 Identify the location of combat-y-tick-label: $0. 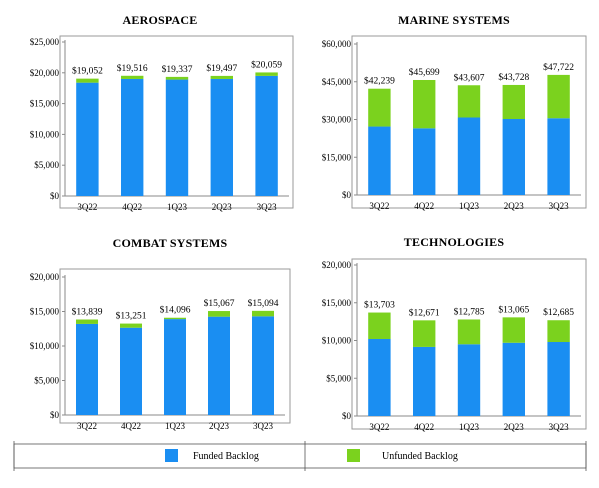
(55, 415).